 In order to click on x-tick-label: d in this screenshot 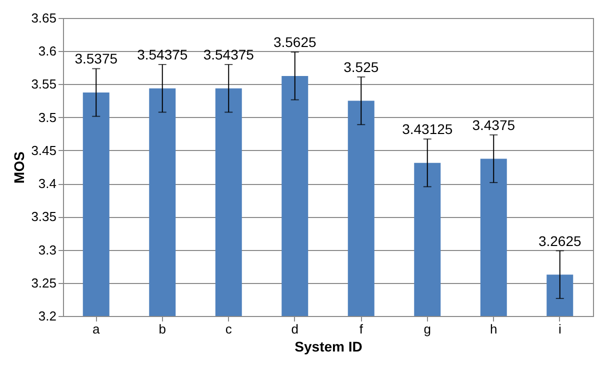, I will do `click(294, 329)`.